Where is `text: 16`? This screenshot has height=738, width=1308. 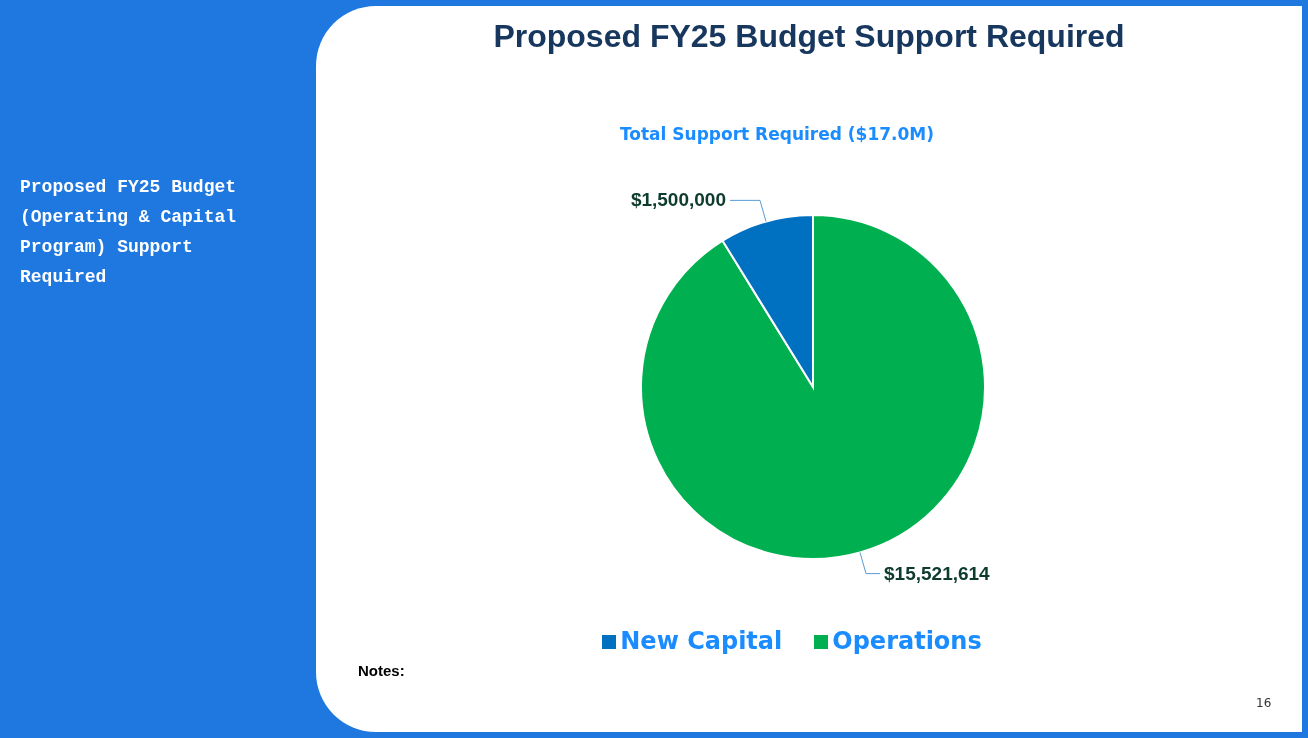 text: 16 is located at coordinates (1264, 703).